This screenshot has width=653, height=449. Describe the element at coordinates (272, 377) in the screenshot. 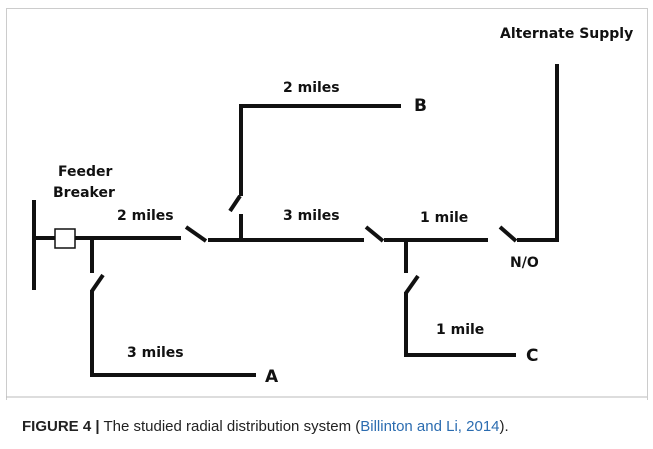

I see `node-label: A` at that location.